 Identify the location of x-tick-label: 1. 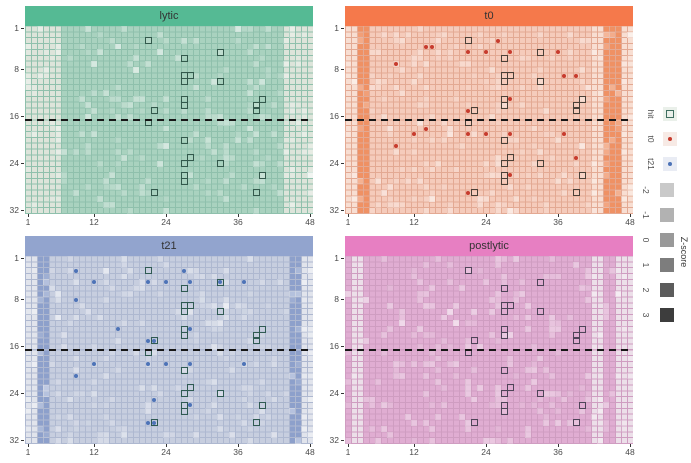
(28, 222).